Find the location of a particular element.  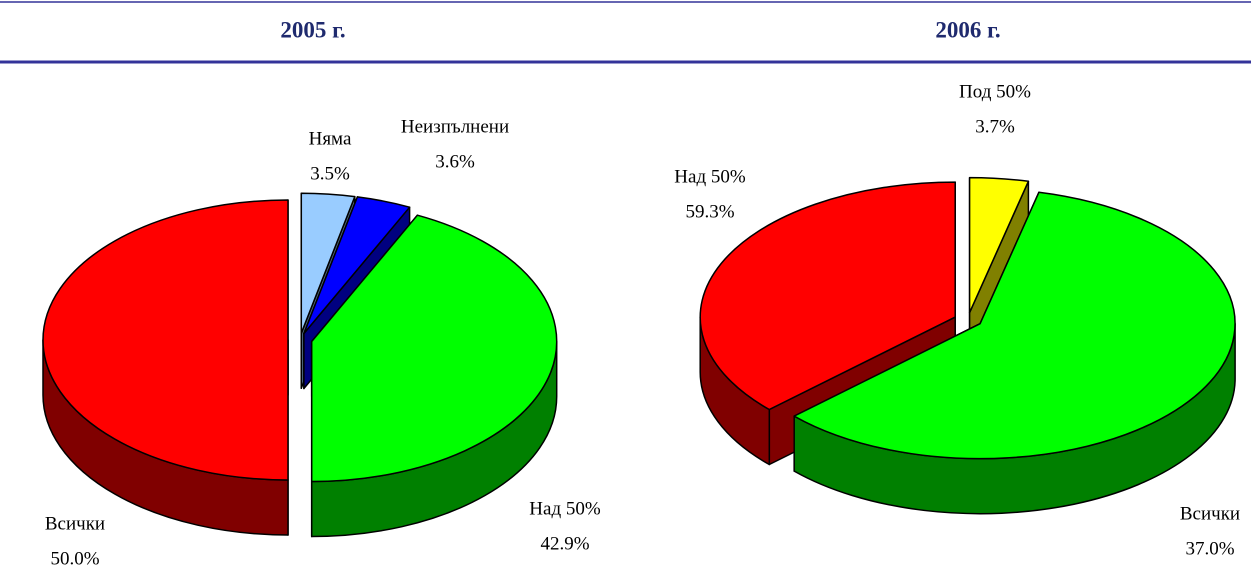

slice-value-label: 3.5% is located at coordinates (330, 173).